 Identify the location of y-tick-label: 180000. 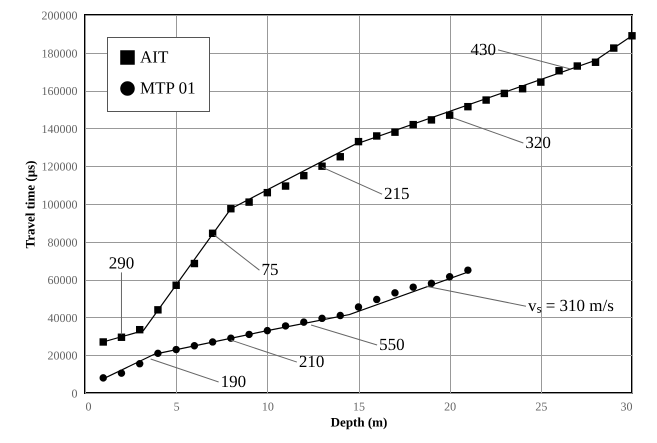
(60, 53).